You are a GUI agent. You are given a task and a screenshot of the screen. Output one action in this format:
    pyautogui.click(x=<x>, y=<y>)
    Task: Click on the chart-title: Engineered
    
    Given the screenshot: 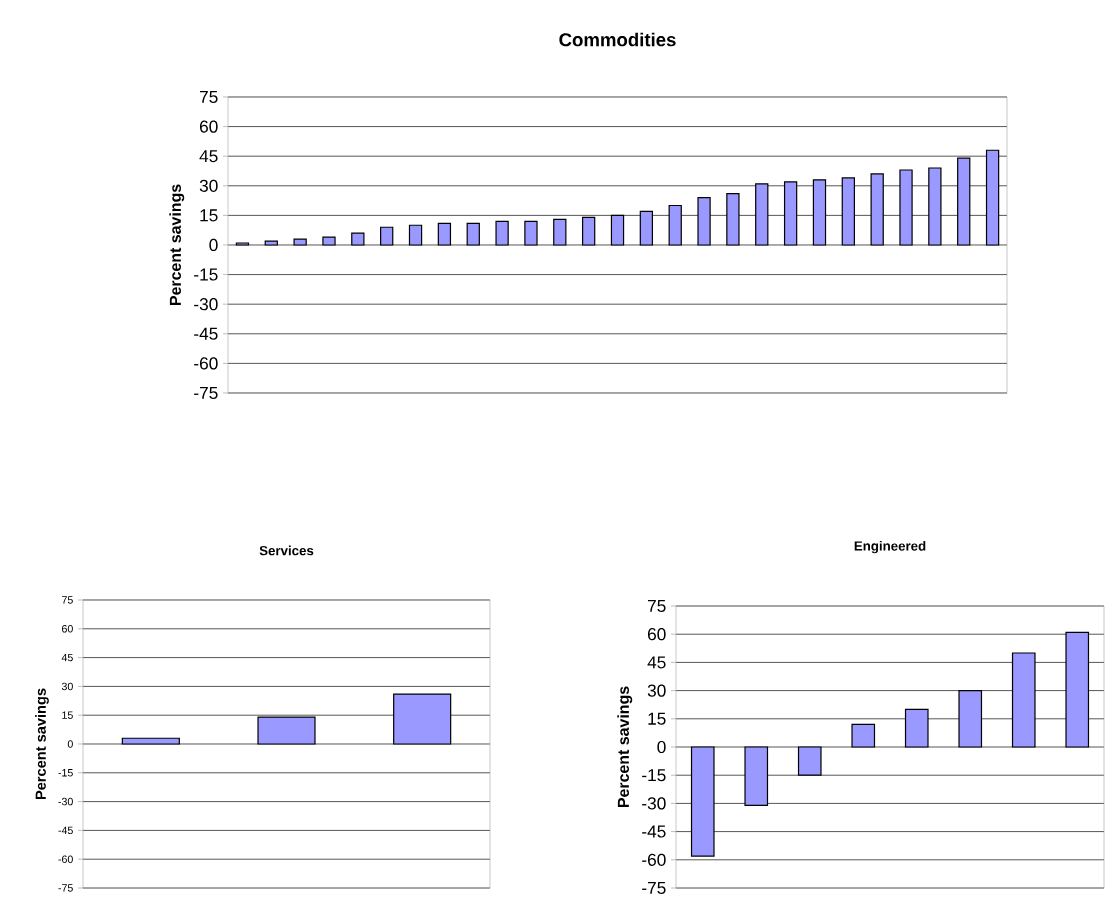 What is the action you would take?
    pyautogui.click(x=890, y=547)
    